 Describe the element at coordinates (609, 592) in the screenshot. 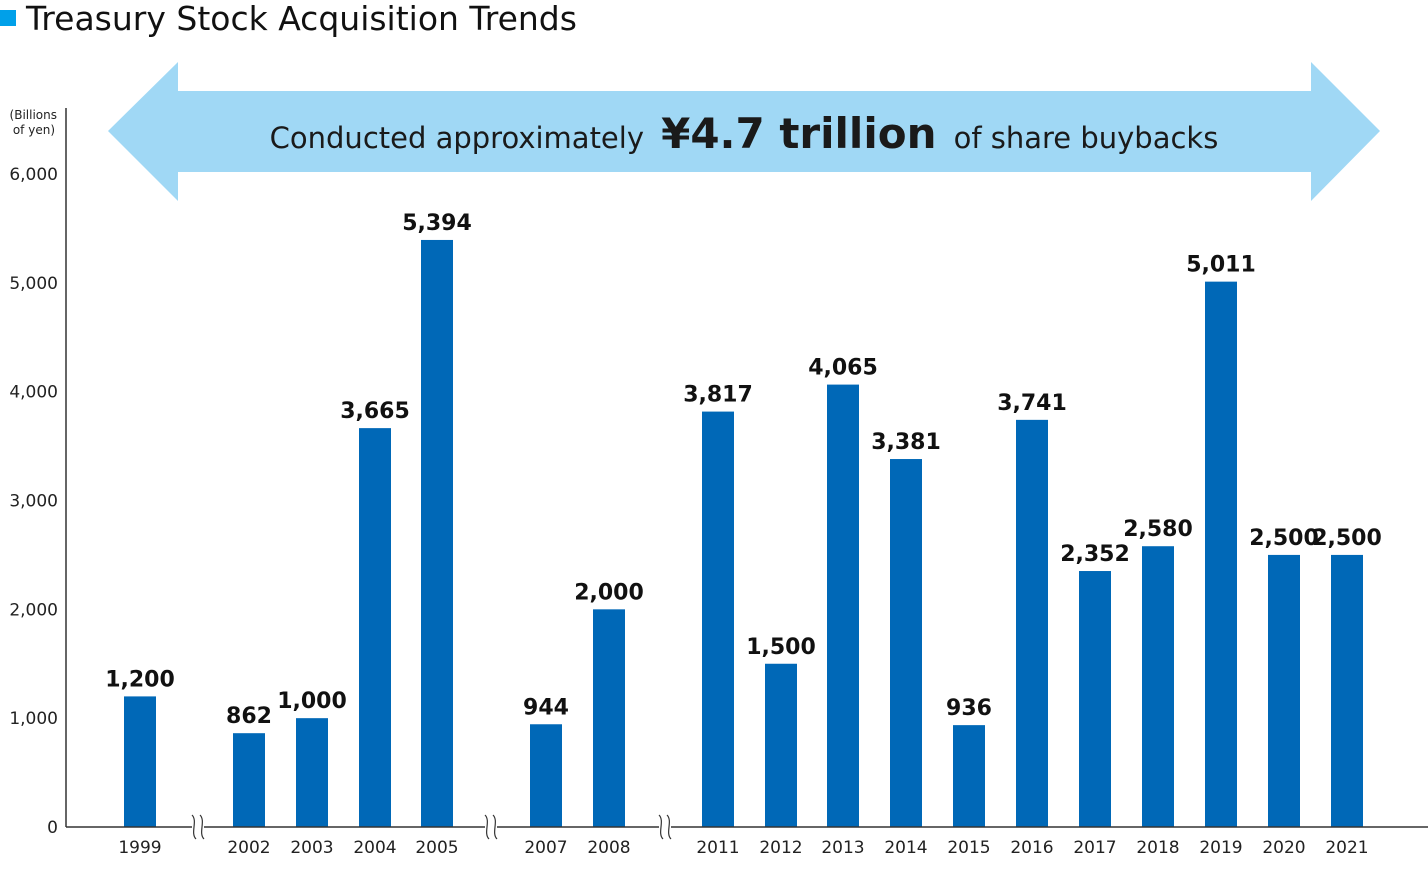

I see `value-label-2008: 2,000` at that location.